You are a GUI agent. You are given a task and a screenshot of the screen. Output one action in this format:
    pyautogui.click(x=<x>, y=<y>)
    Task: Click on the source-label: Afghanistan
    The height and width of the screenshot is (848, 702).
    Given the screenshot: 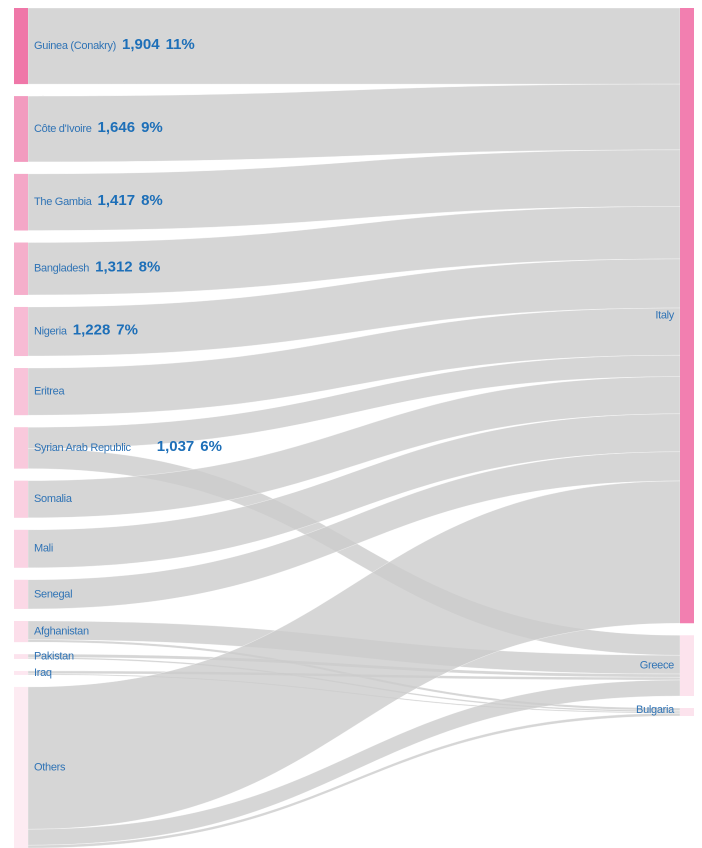 What is the action you would take?
    pyautogui.click(x=61, y=631)
    